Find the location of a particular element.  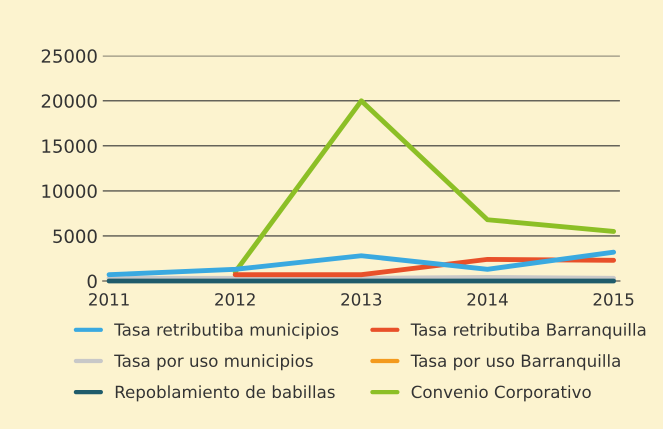

x-tick-label: 2015 is located at coordinates (614, 299).